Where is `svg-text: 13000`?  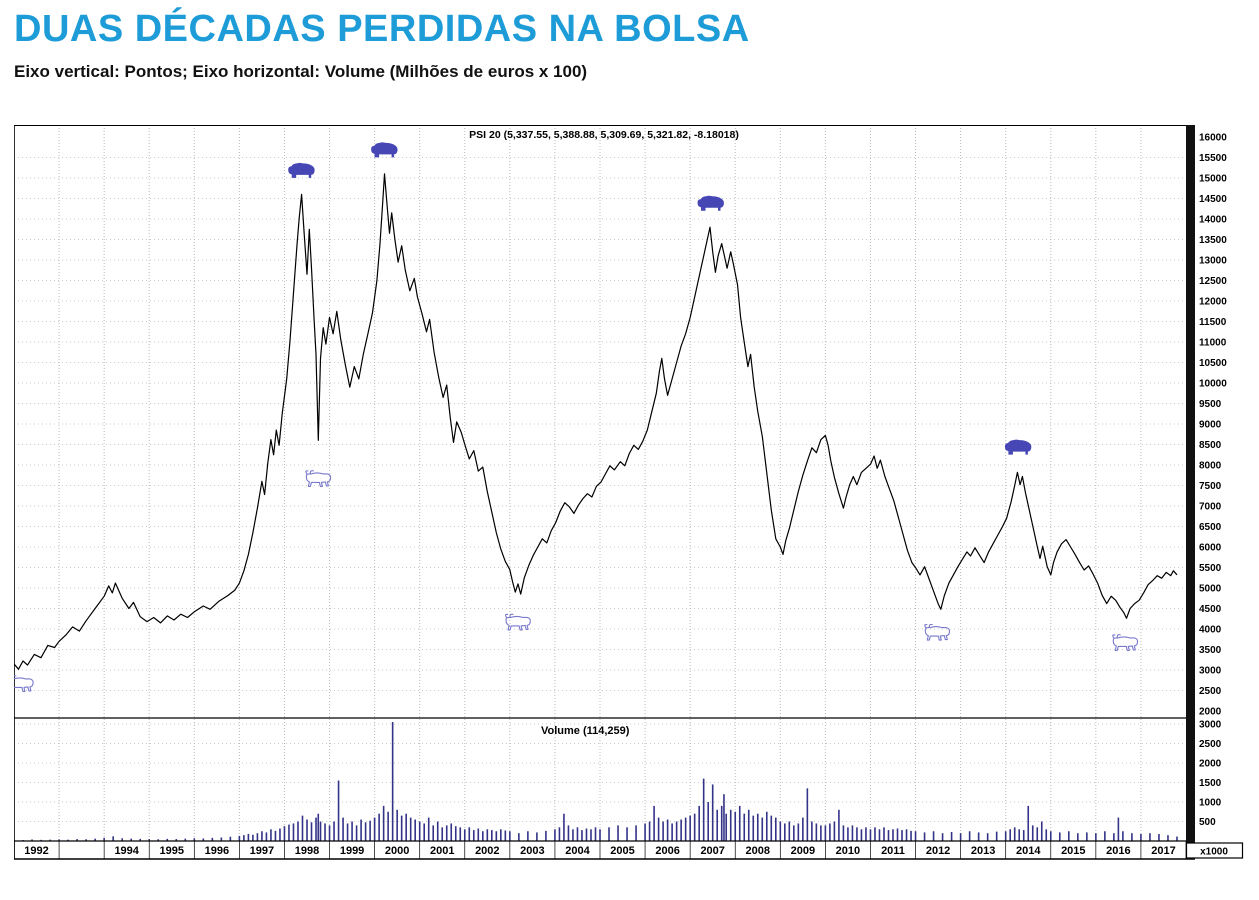 svg-text: 13000 is located at coordinates (1213, 261).